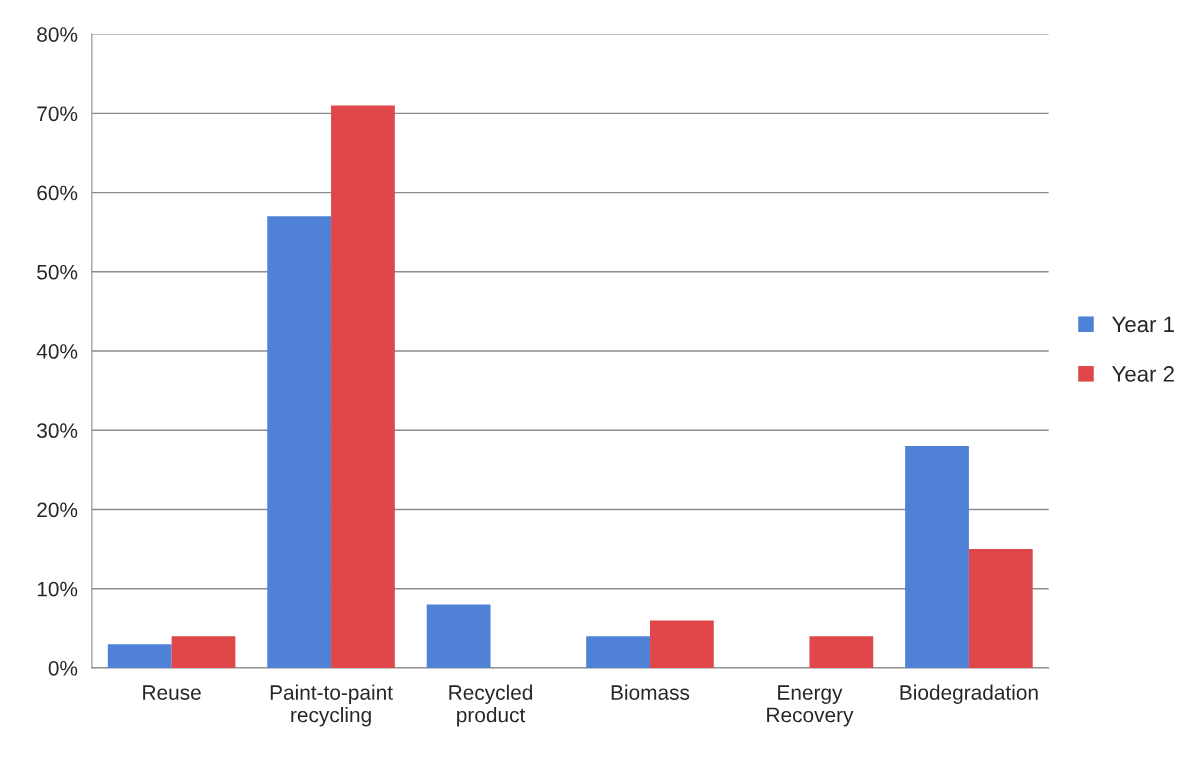  What do you see at coordinates (810, 706) in the screenshot?
I see `x-tick-label: Energy Recovery` at bounding box center [810, 706].